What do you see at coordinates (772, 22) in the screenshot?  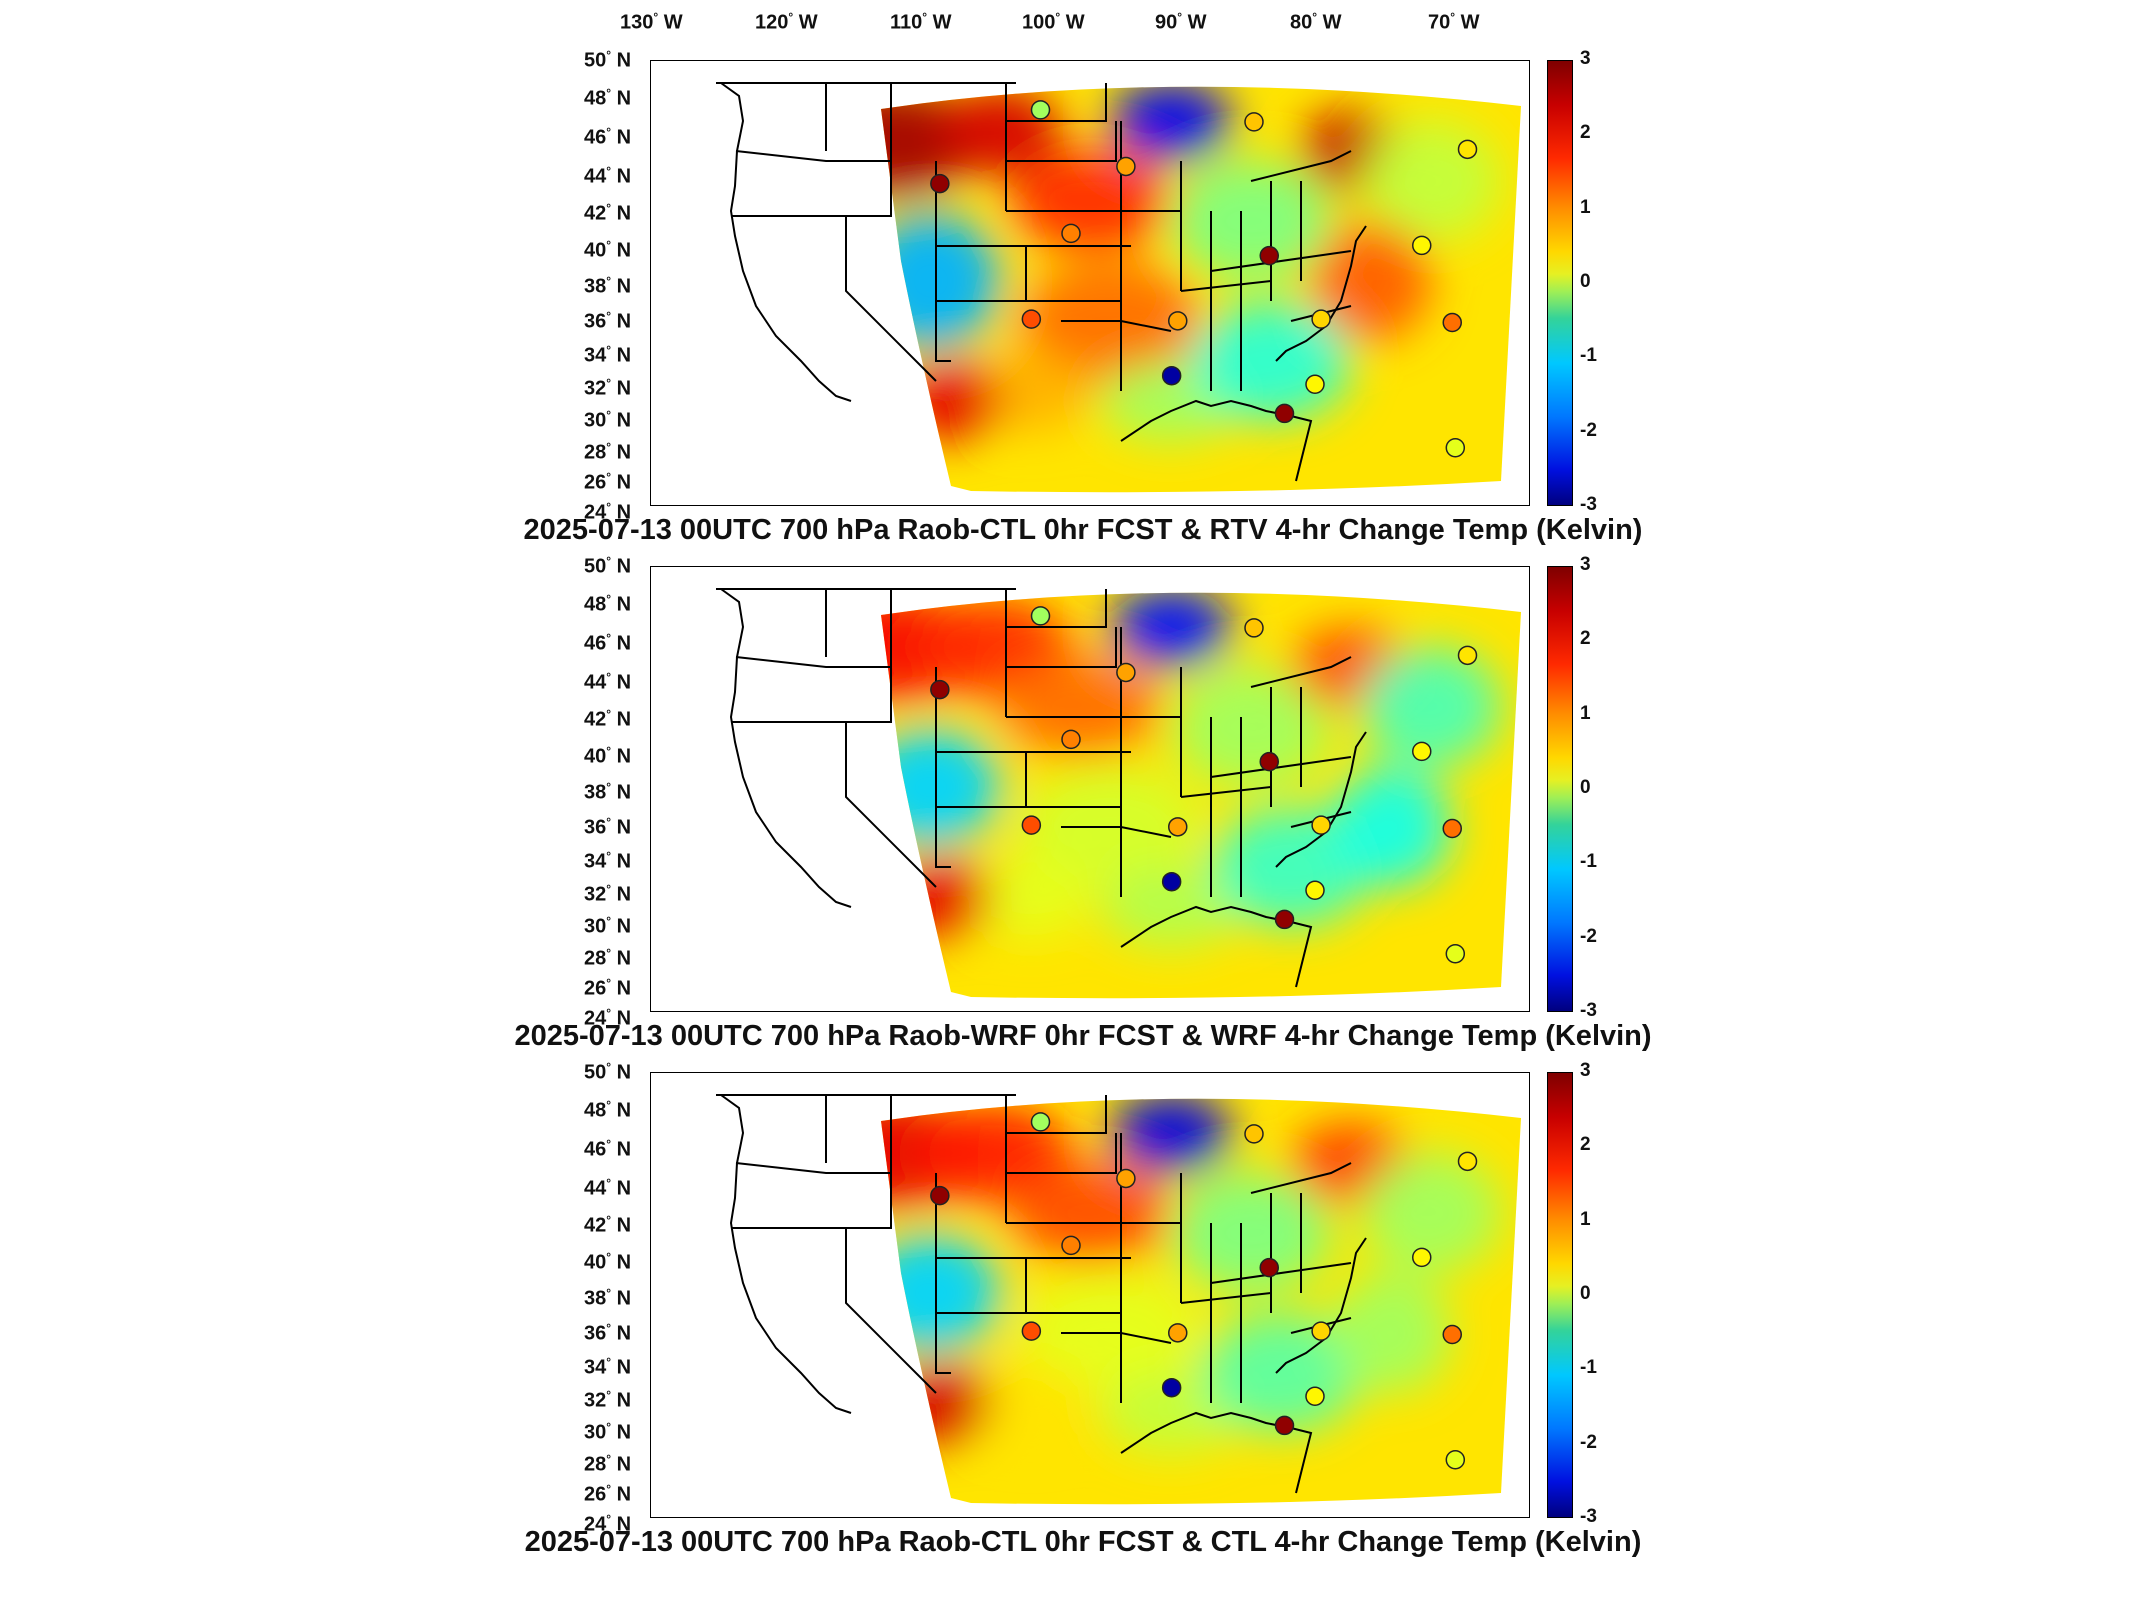 I see `longitude-degree: 120` at bounding box center [772, 22].